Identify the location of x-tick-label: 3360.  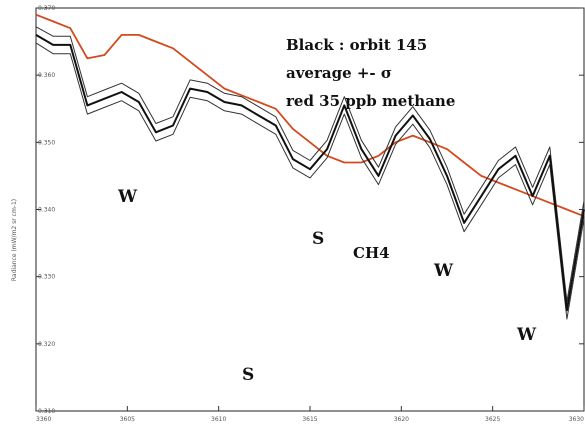
(43, 419).